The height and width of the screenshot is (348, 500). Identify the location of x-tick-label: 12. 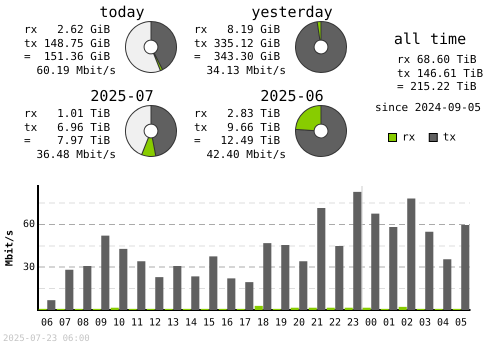
(155, 323).